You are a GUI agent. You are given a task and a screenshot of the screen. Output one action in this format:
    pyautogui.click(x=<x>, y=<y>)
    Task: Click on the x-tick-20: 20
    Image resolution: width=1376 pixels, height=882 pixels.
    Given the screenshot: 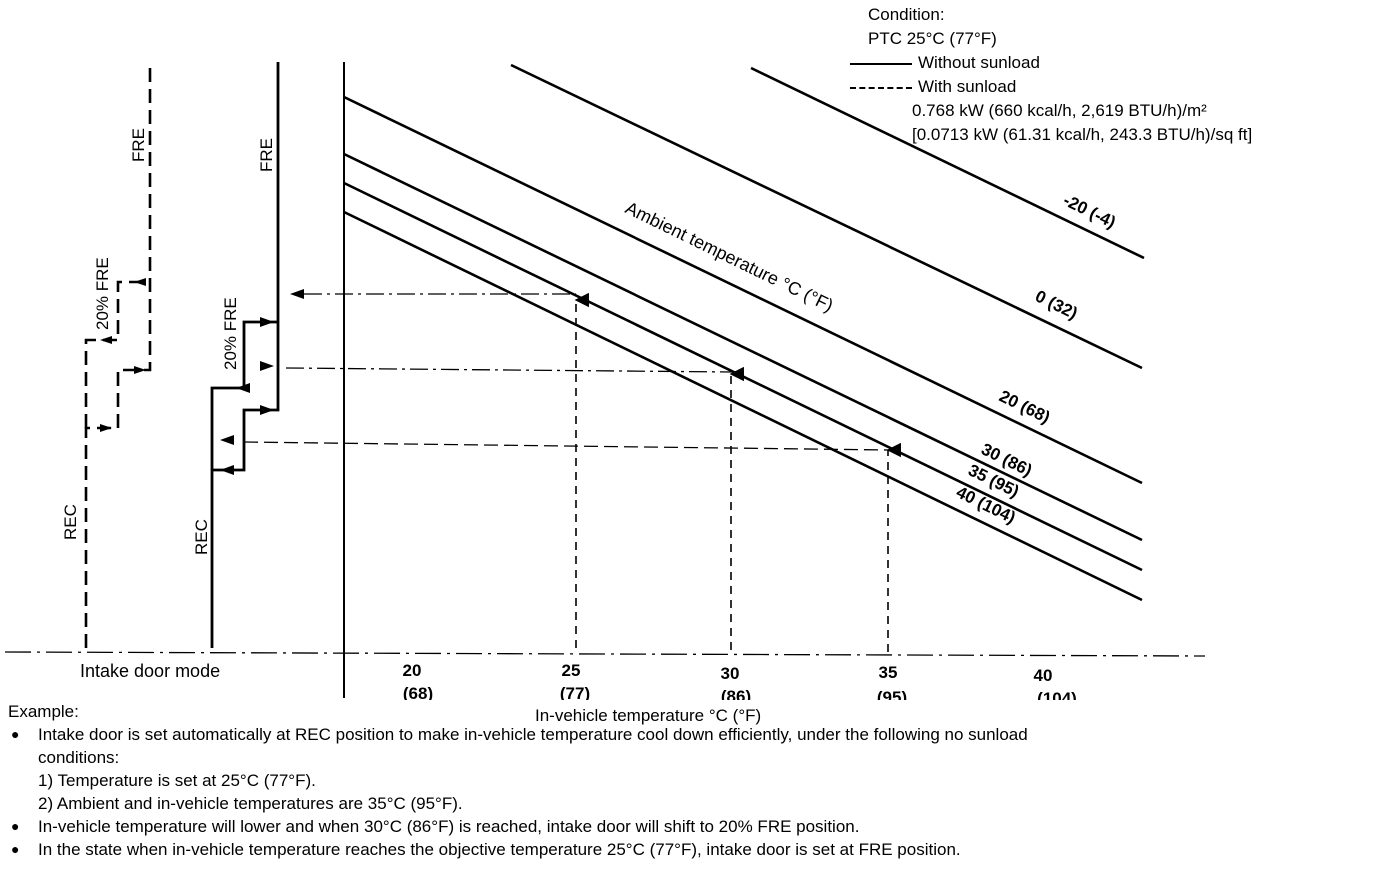 What is the action you would take?
    pyautogui.click(x=412, y=670)
    